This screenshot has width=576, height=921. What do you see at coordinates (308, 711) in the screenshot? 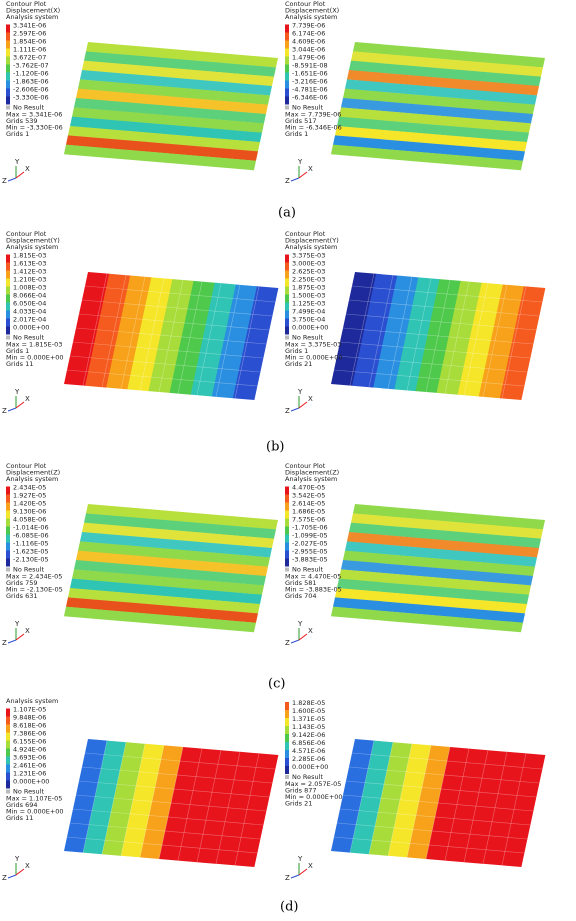
I see `legend-label: 1.600E-05` at bounding box center [308, 711].